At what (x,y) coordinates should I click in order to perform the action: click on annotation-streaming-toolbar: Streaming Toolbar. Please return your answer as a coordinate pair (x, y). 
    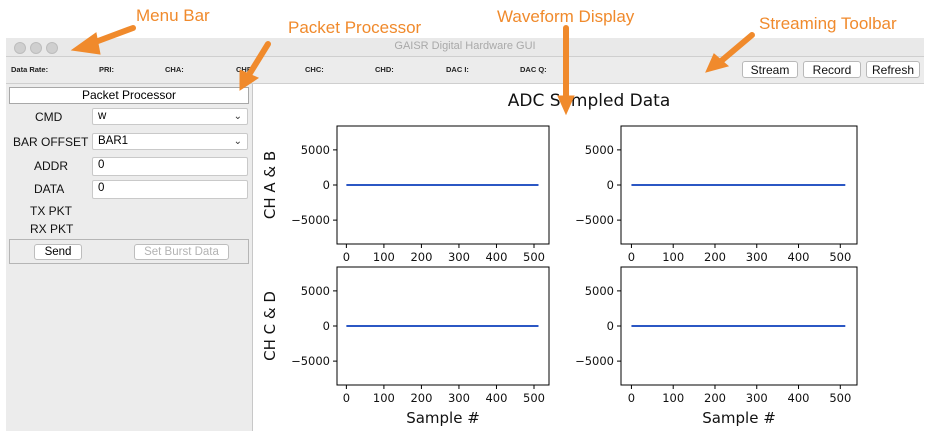
    Looking at the image, I should click on (828, 23).